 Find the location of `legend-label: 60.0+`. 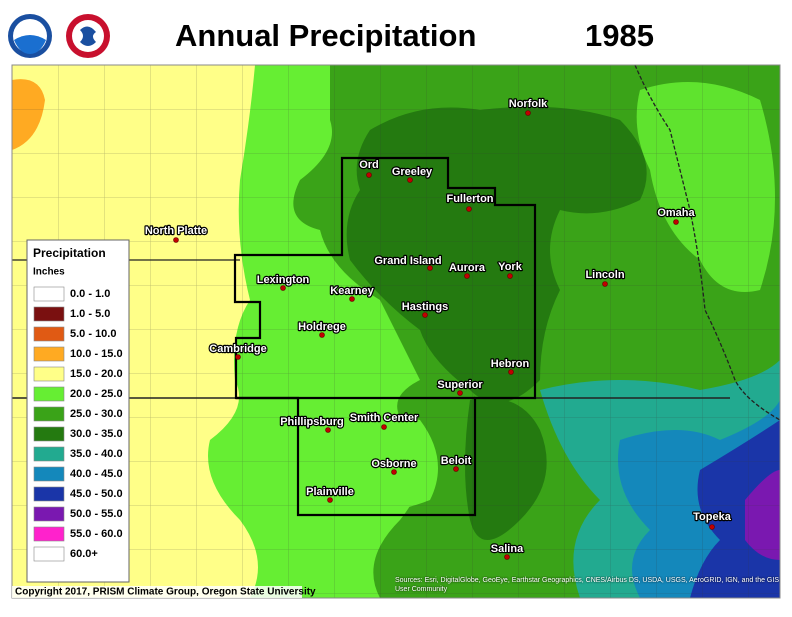

legend-label: 60.0+ is located at coordinates (84, 554).